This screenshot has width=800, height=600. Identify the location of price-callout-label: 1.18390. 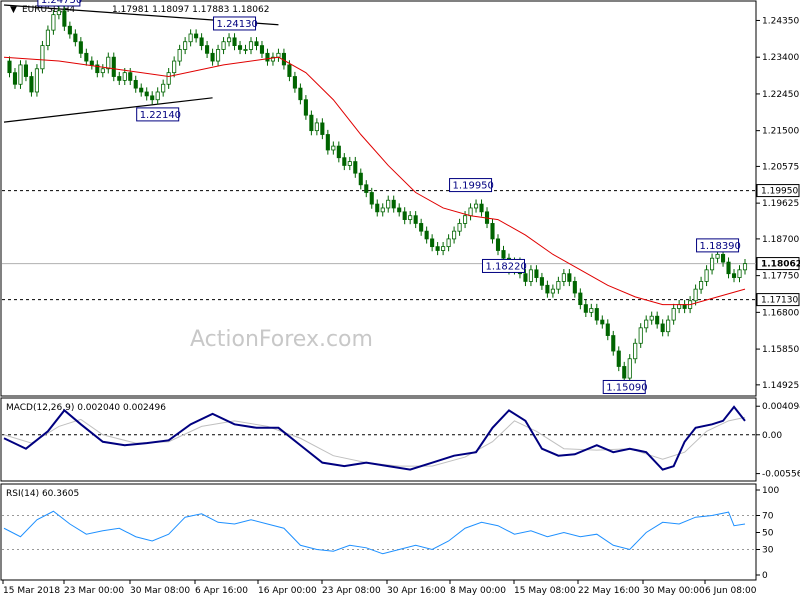
(720, 246).